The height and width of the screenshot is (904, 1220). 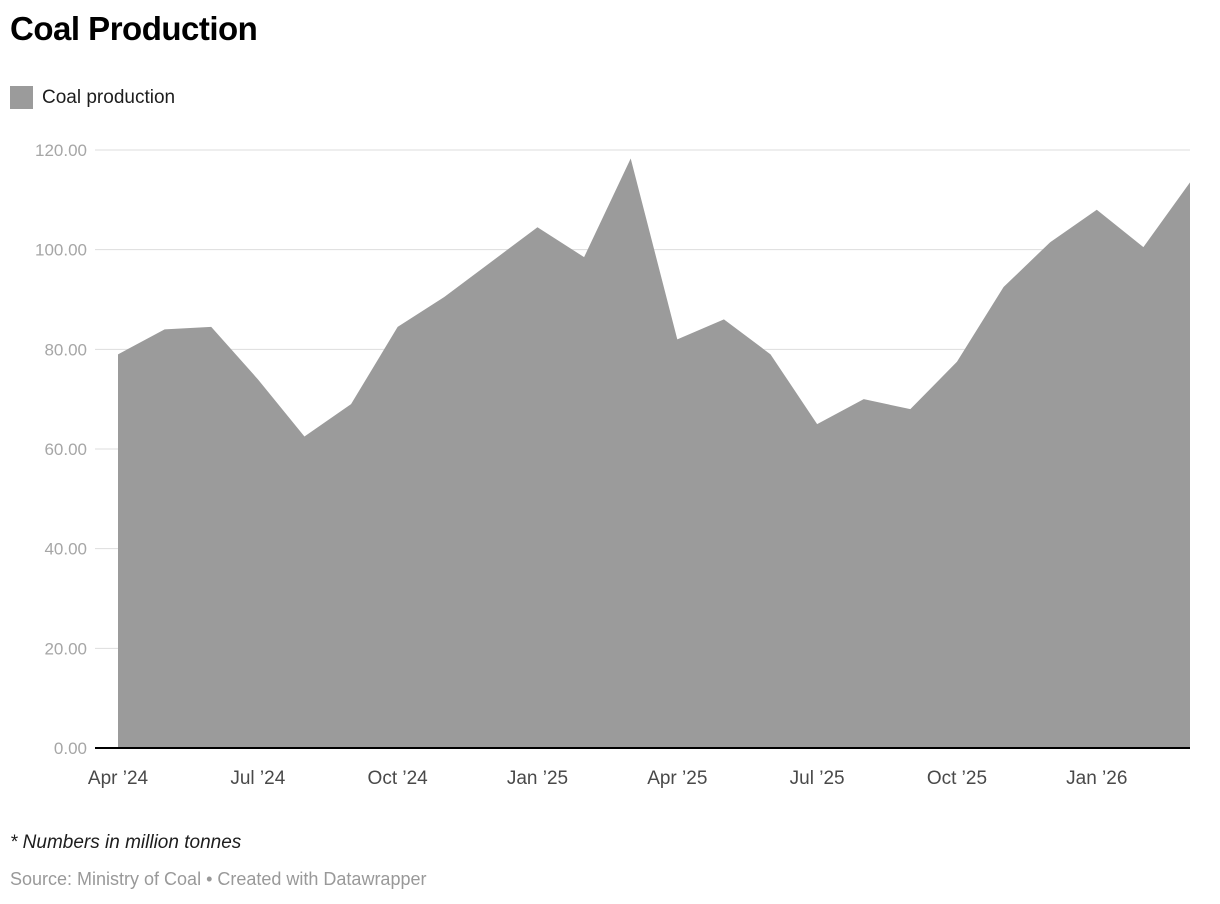 I want to click on y-axis-tick-label: 0.00, so click(x=70, y=748).